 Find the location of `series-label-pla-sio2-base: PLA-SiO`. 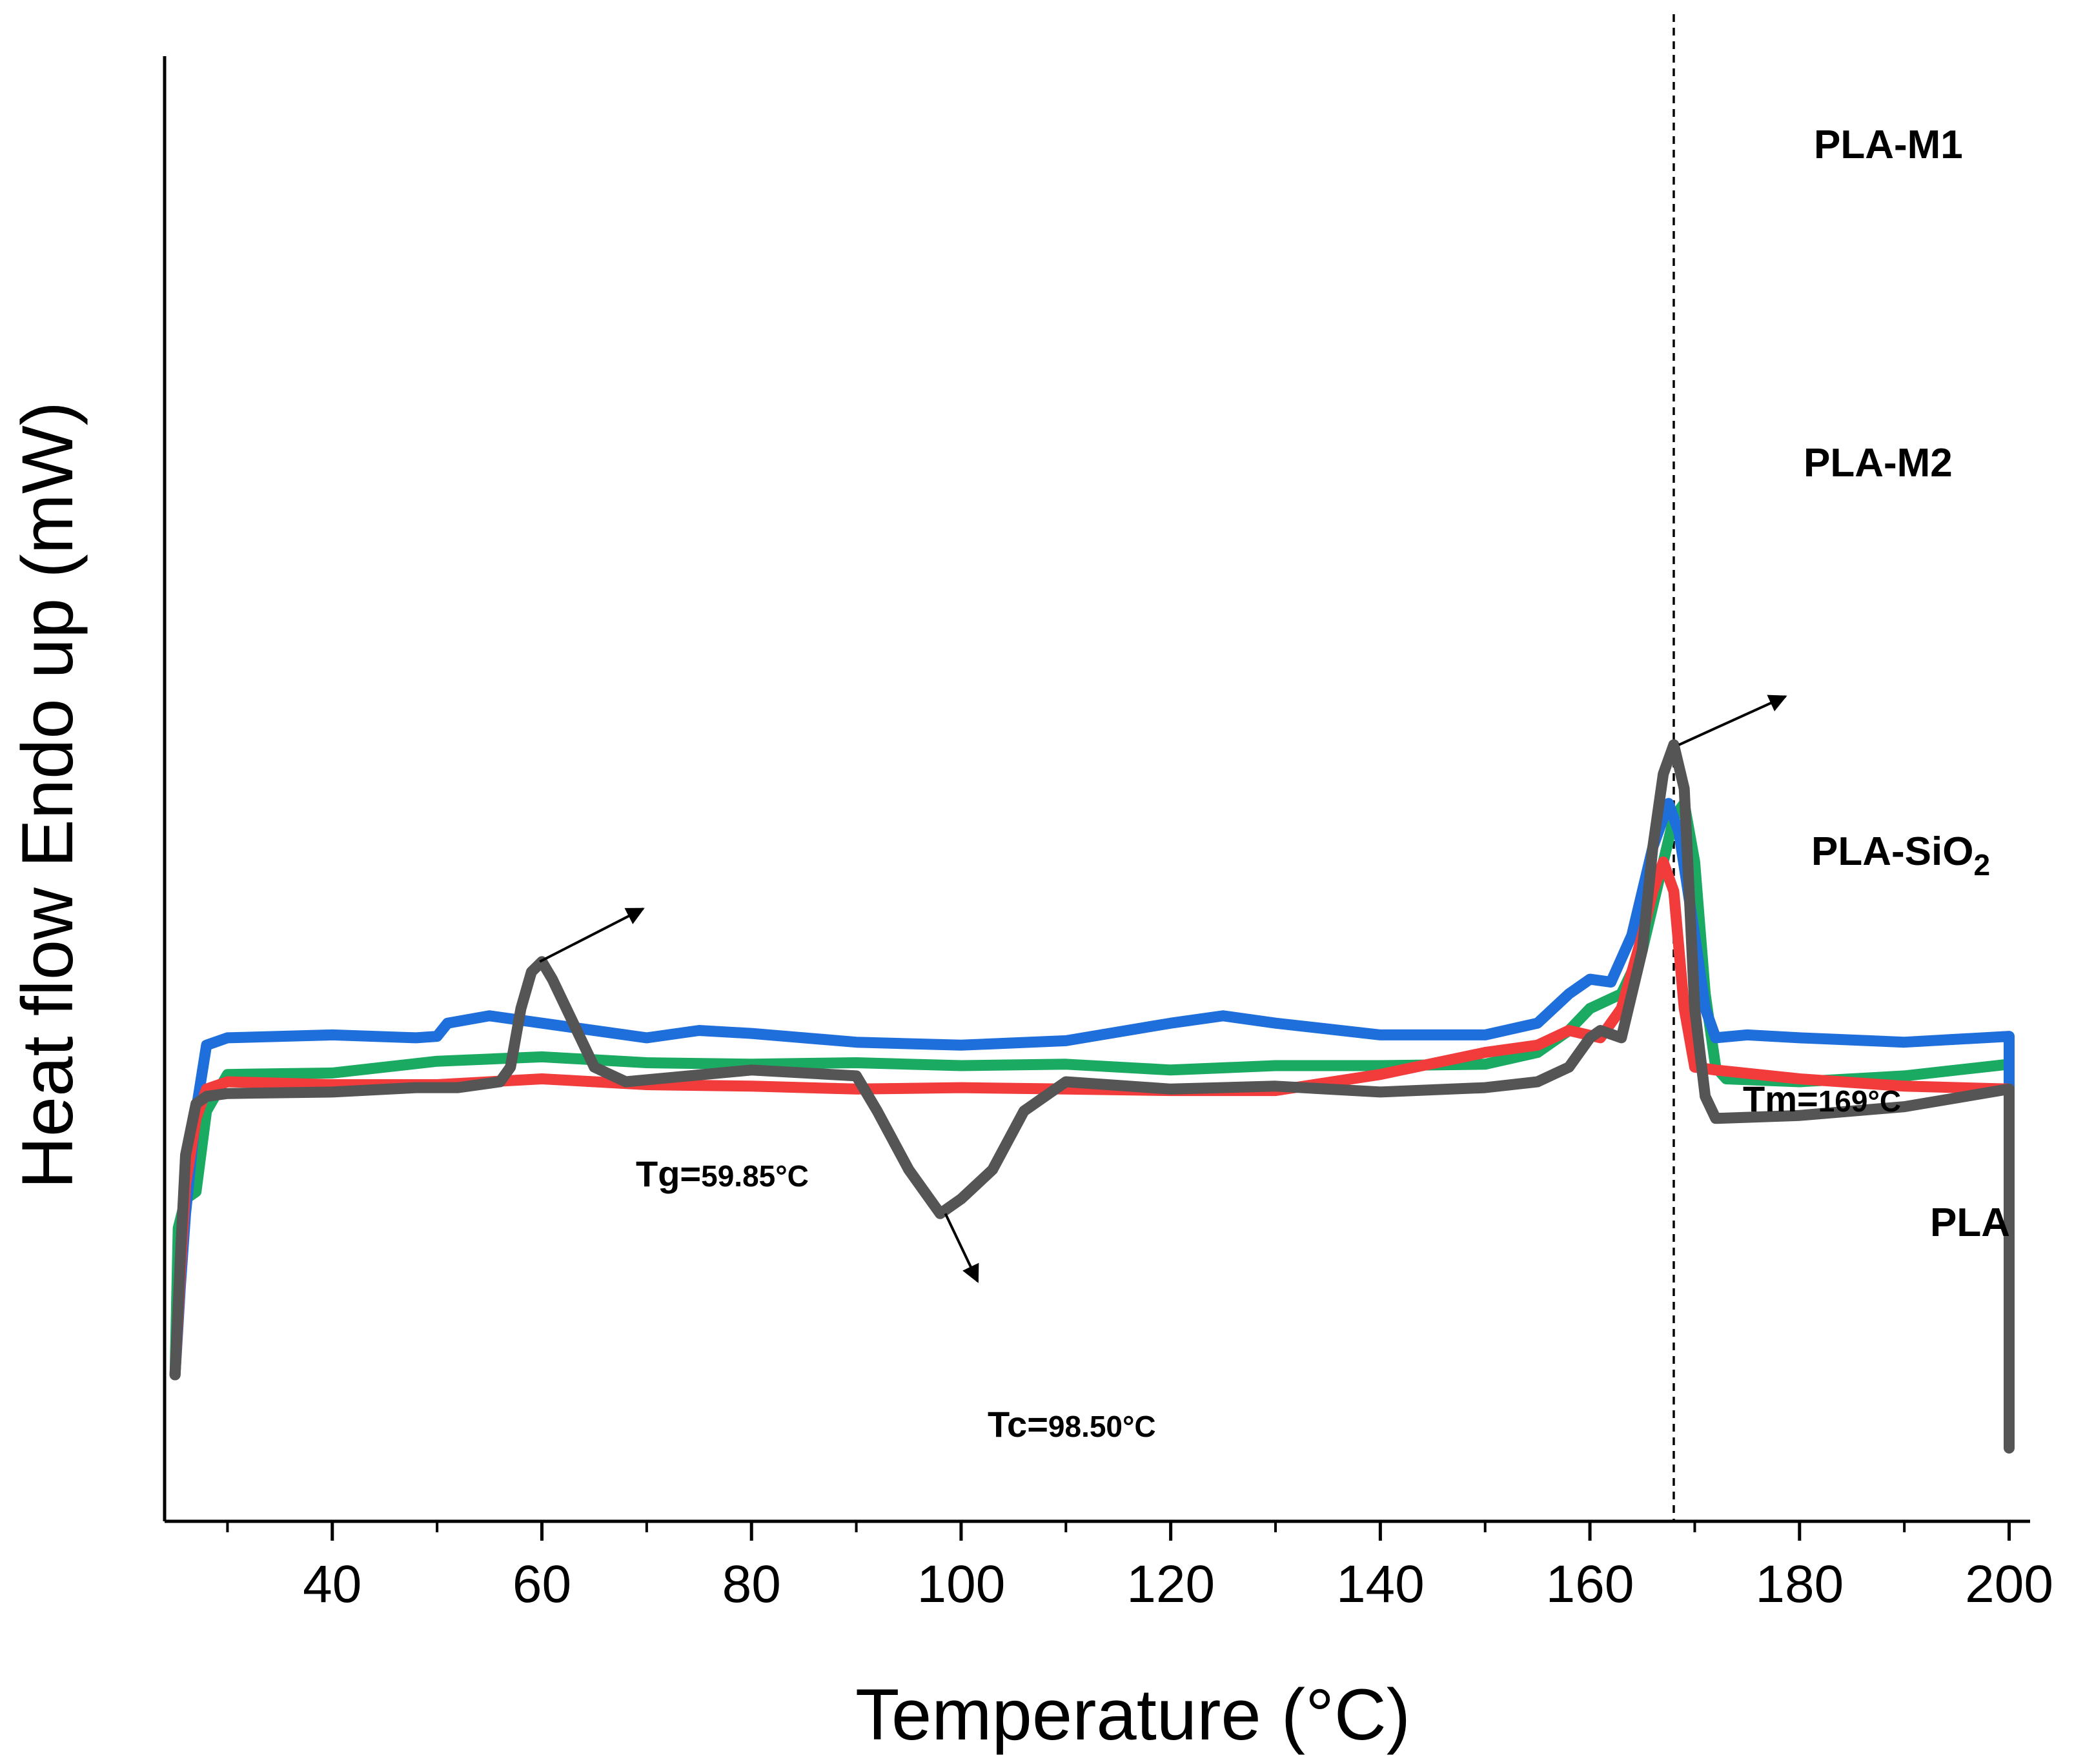

series-label-pla-sio2-base: PLA-SiO is located at coordinates (1892, 851).